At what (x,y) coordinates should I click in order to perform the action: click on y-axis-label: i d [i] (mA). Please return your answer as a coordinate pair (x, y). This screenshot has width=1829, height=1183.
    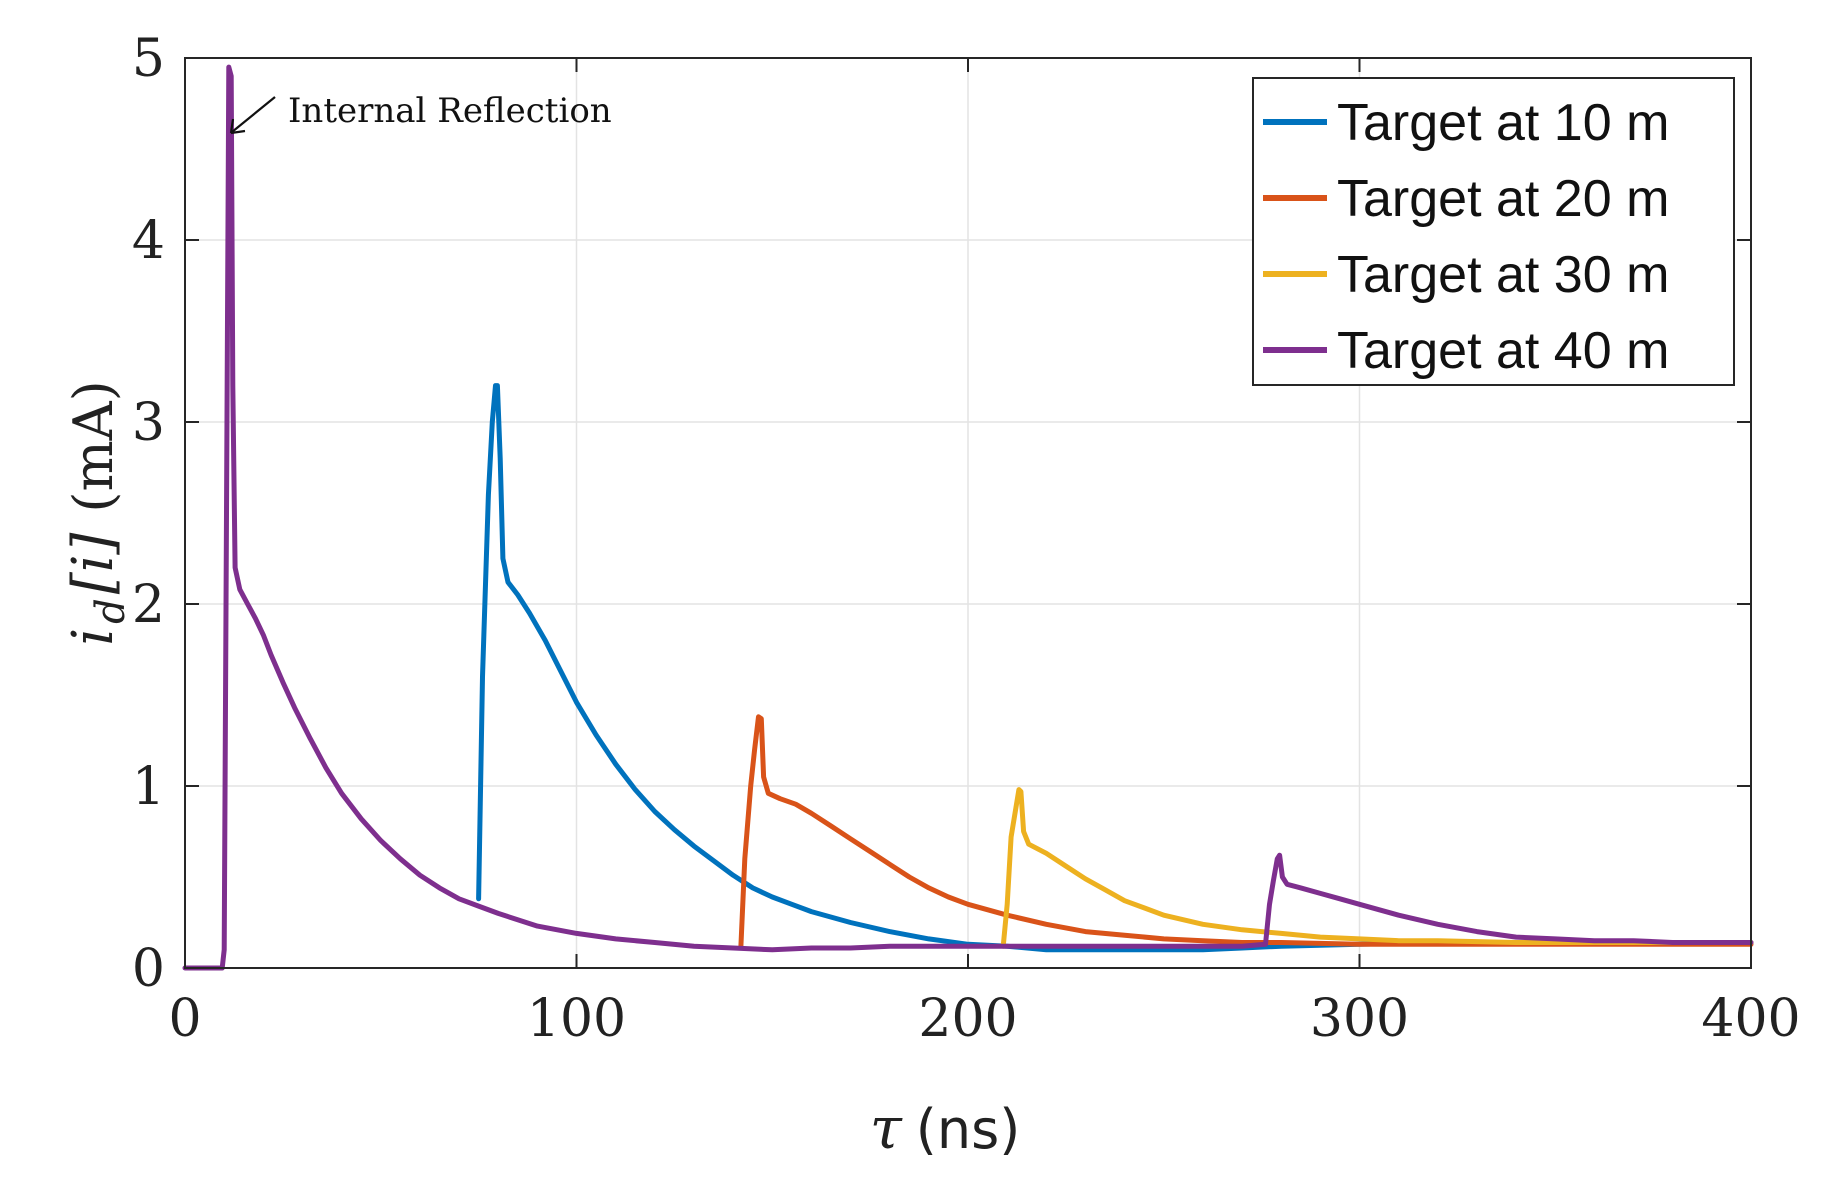
    Looking at the image, I should click on (97, 512).